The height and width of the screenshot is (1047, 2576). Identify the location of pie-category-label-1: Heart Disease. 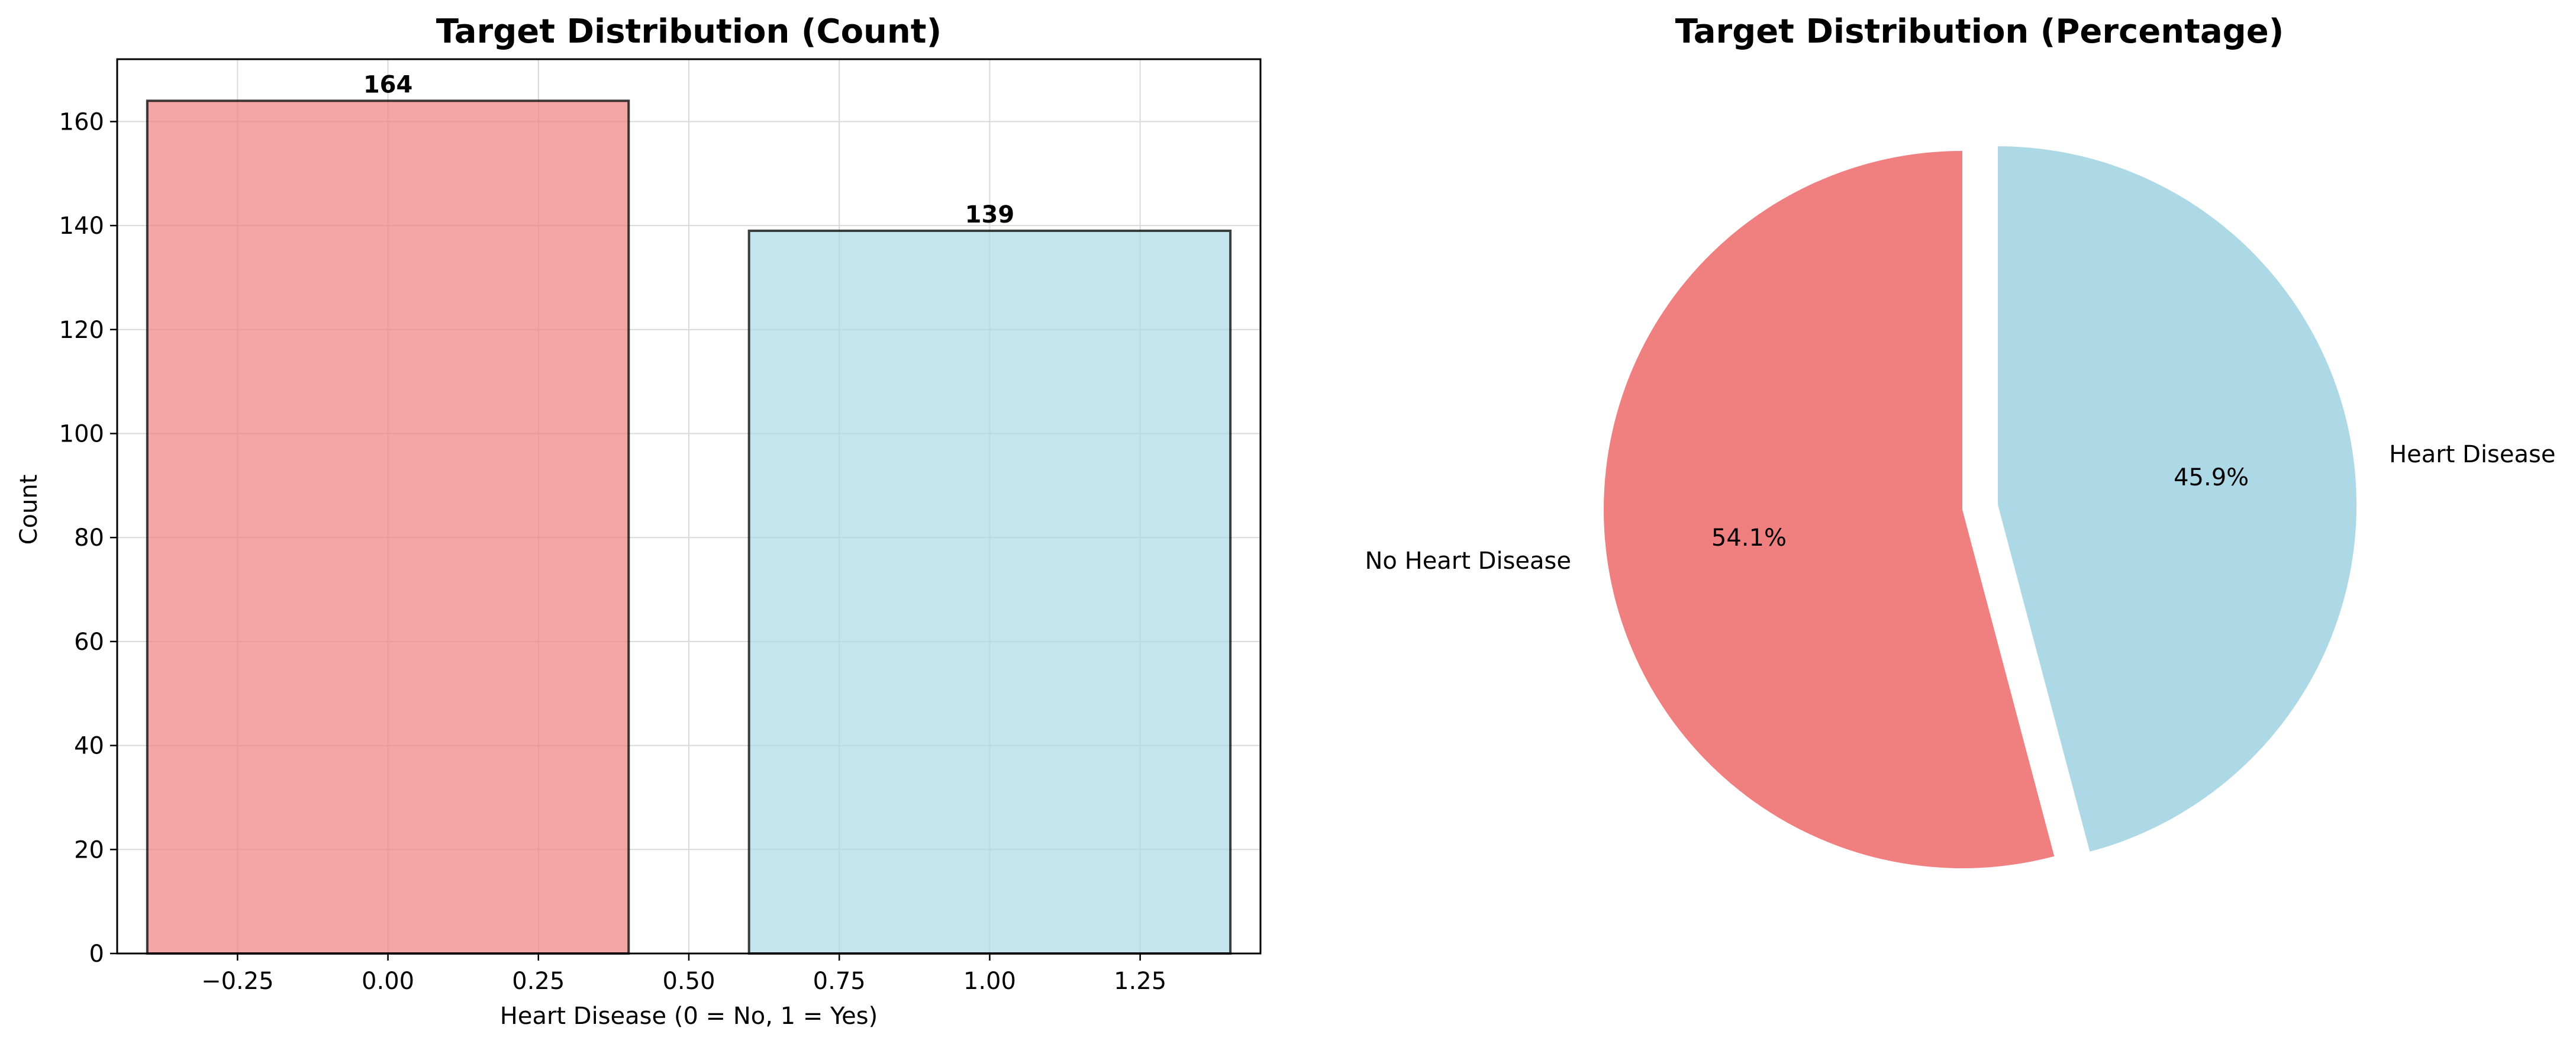
(2472, 454).